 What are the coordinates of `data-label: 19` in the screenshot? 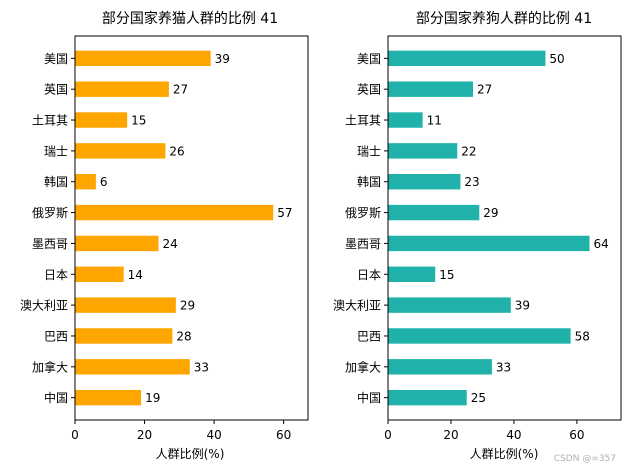 It's located at (152, 398).